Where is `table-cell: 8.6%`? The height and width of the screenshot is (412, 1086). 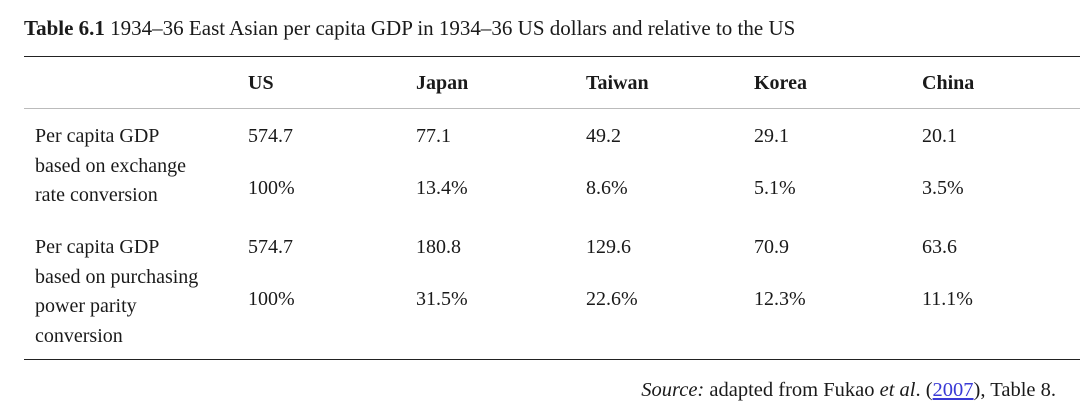 table-cell: 8.6% is located at coordinates (607, 188).